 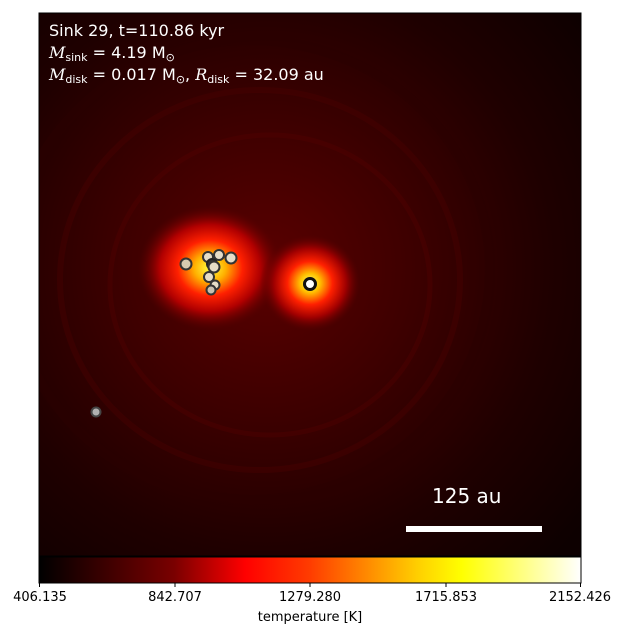 What do you see at coordinates (131, 74) in the screenshot?
I see `mdisk-value: = 0.017 M` at bounding box center [131, 74].